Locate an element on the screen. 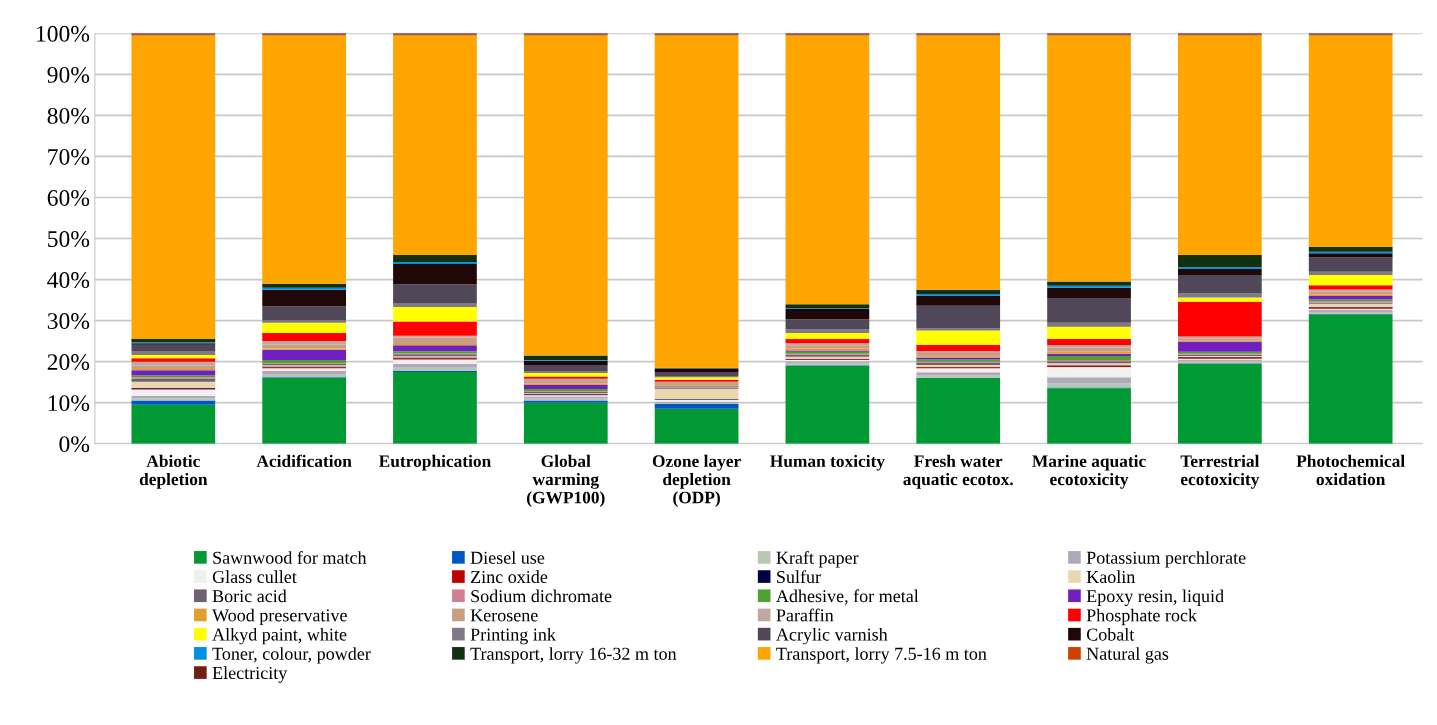  legend-label: Sodium dichromate is located at coordinates (541, 596).